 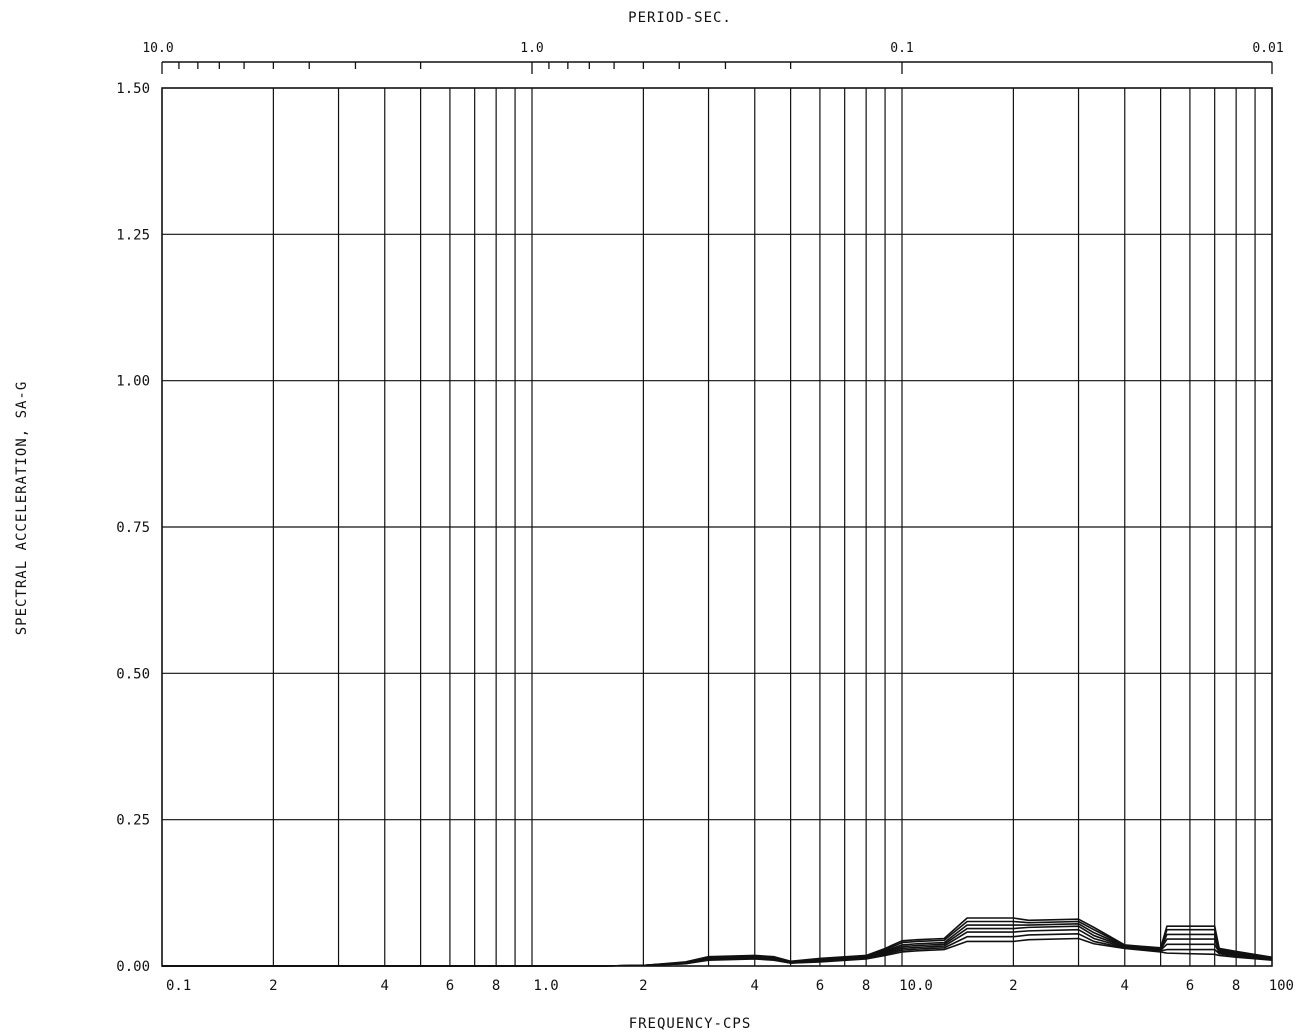 What do you see at coordinates (133, 528) in the screenshot?
I see `y-tick-label: 0.75` at bounding box center [133, 528].